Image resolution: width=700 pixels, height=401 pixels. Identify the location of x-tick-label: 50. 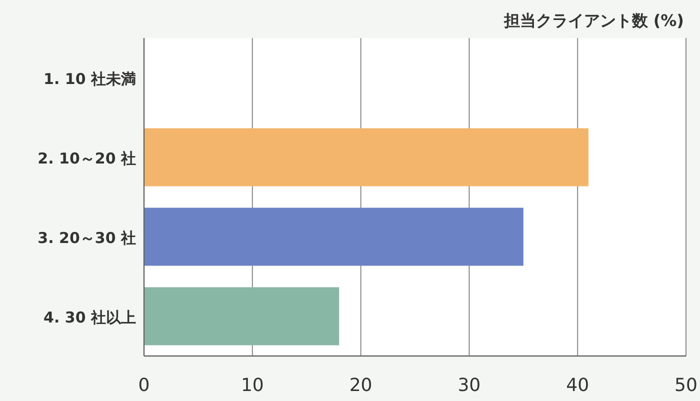
(686, 385).